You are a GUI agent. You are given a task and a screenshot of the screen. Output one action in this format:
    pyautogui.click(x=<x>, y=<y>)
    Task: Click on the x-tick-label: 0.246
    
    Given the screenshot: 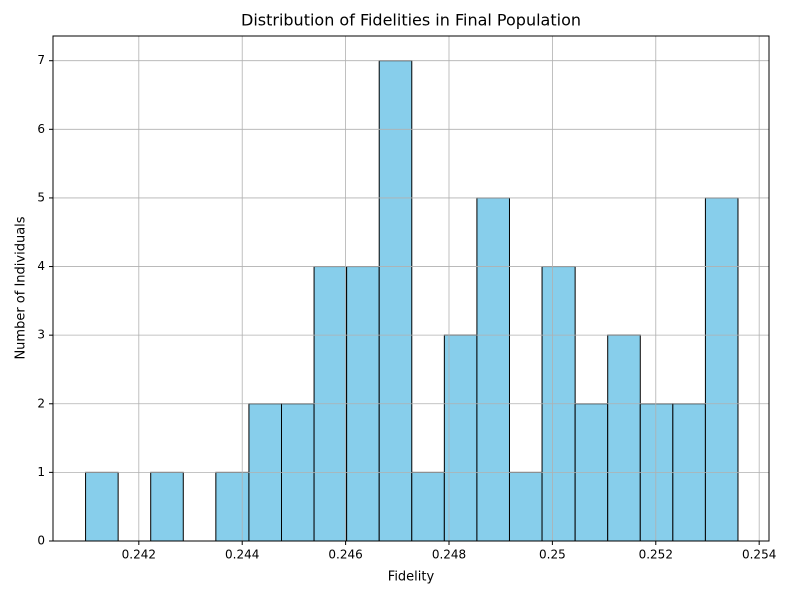 What is the action you would take?
    pyautogui.click(x=345, y=555)
    